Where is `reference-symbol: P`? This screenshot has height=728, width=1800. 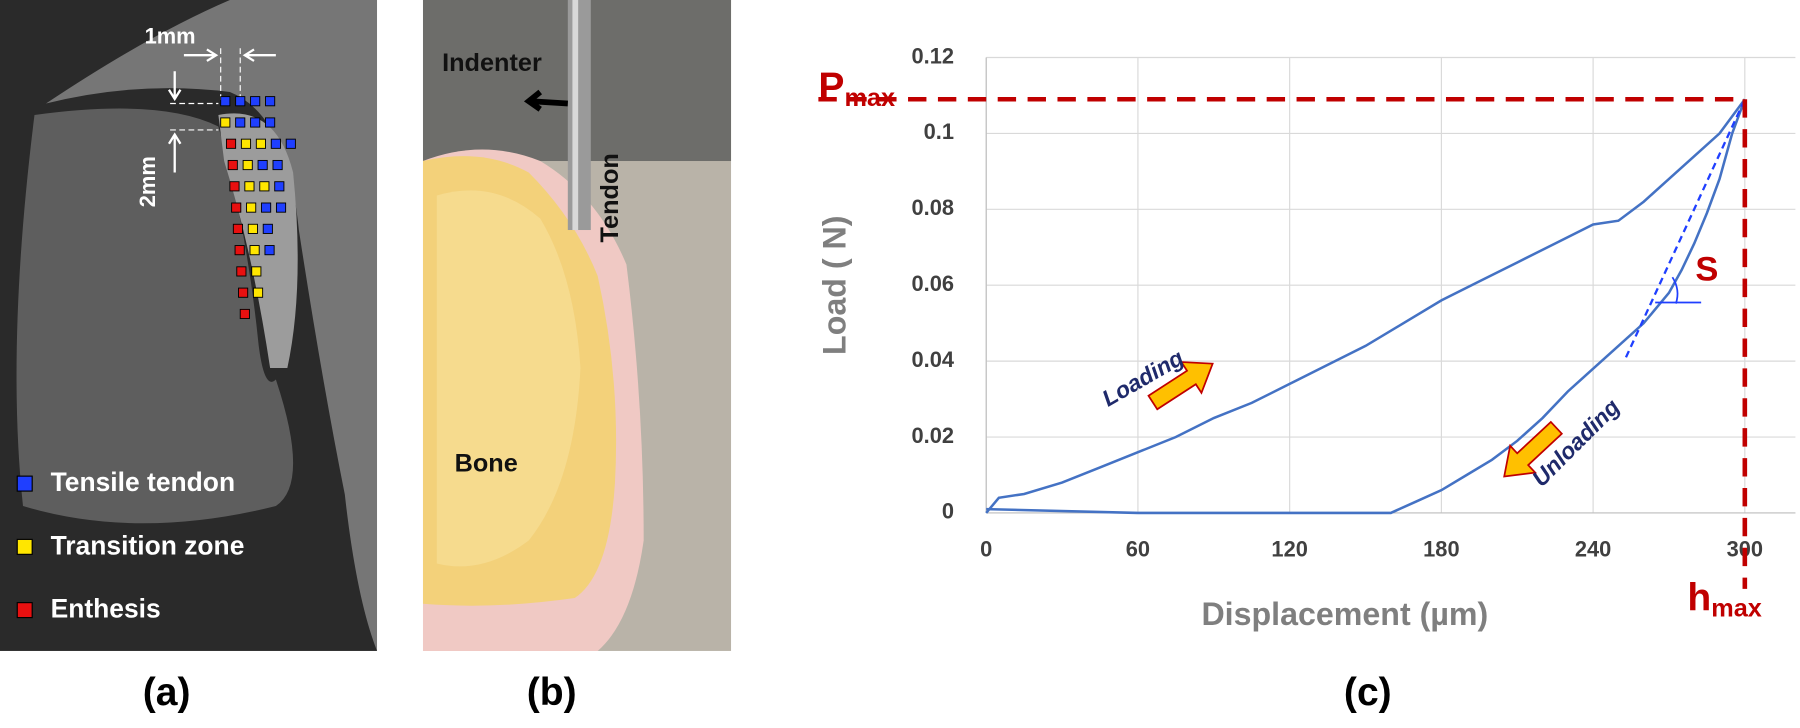
reference-symbol: P is located at coordinates (831, 87).